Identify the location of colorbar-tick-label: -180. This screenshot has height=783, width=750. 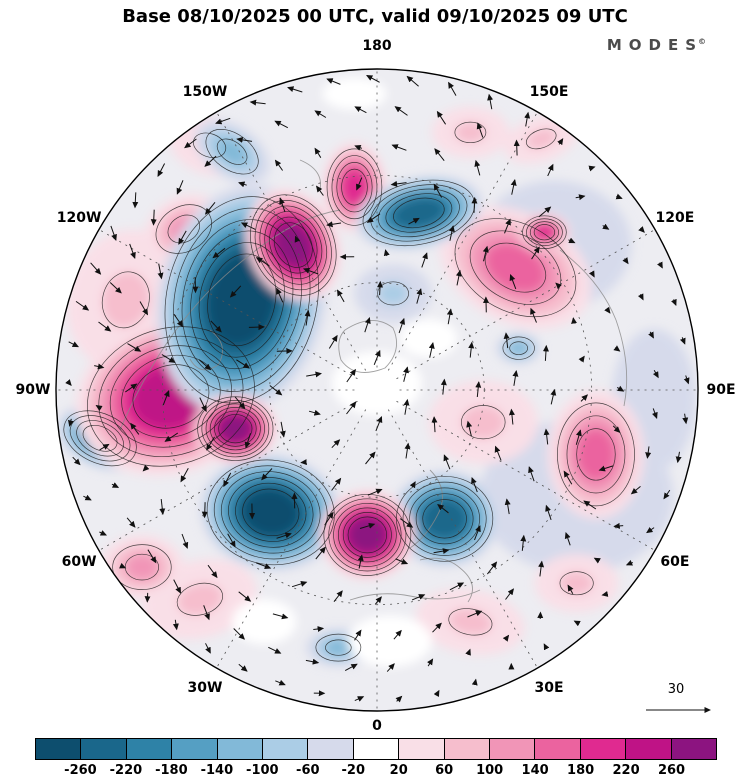
(171, 770).